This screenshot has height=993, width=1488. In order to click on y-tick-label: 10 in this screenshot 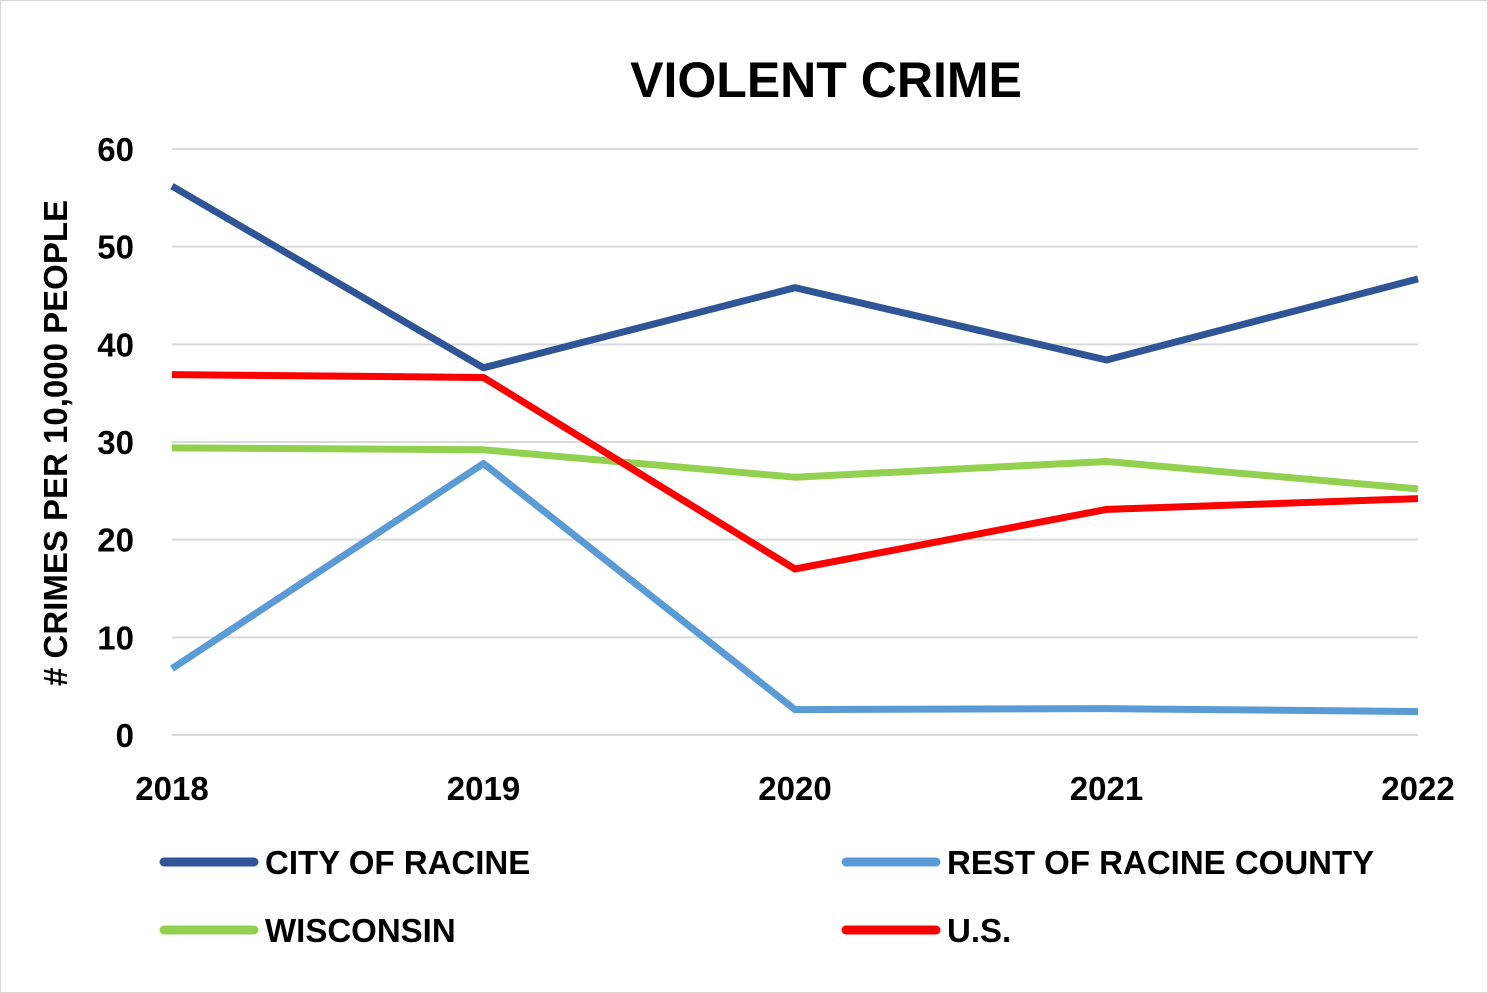, I will do `click(115, 637)`.